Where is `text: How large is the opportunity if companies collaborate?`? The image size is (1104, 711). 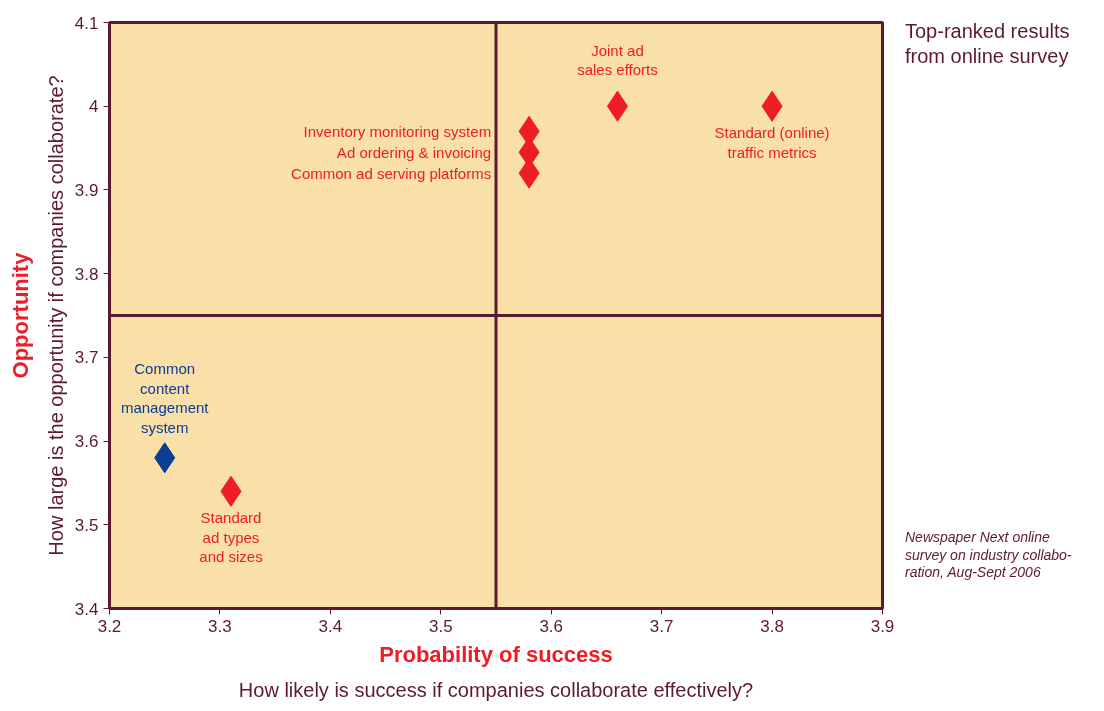
text: How large is the opportunity if companies collaborate? is located at coordinates (55, 315).